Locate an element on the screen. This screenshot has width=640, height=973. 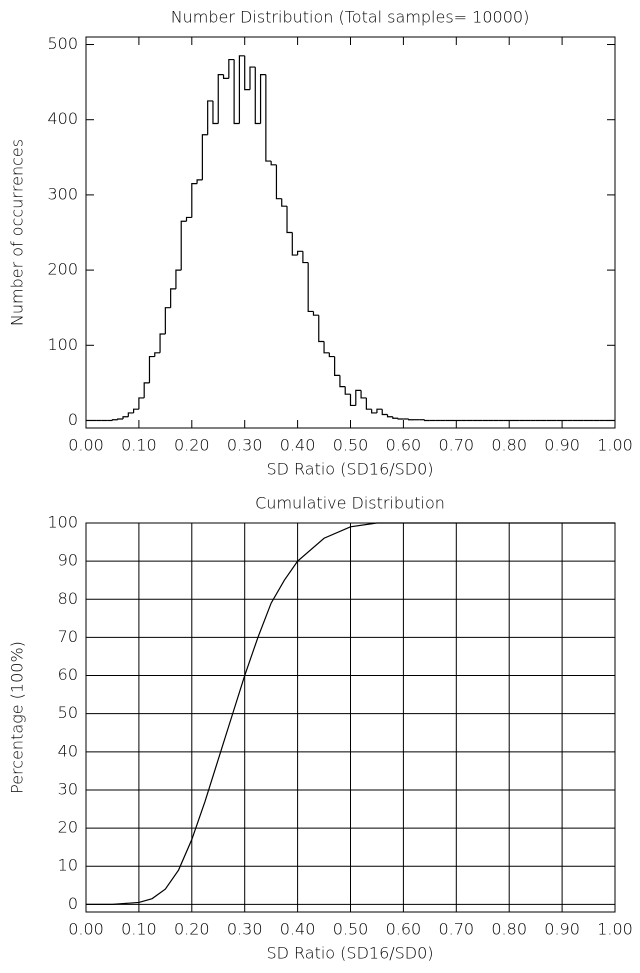
y-tick-label: 10 is located at coordinates (68, 865).